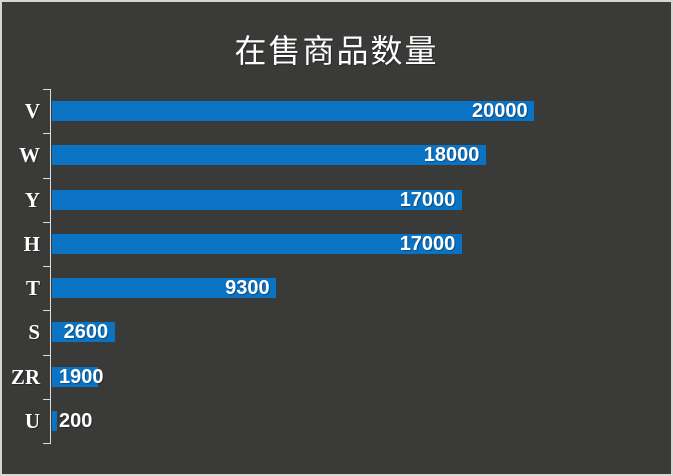  What do you see at coordinates (336, 51) in the screenshot?
I see `chart-title: 在售商品数量` at bounding box center [336, 51].